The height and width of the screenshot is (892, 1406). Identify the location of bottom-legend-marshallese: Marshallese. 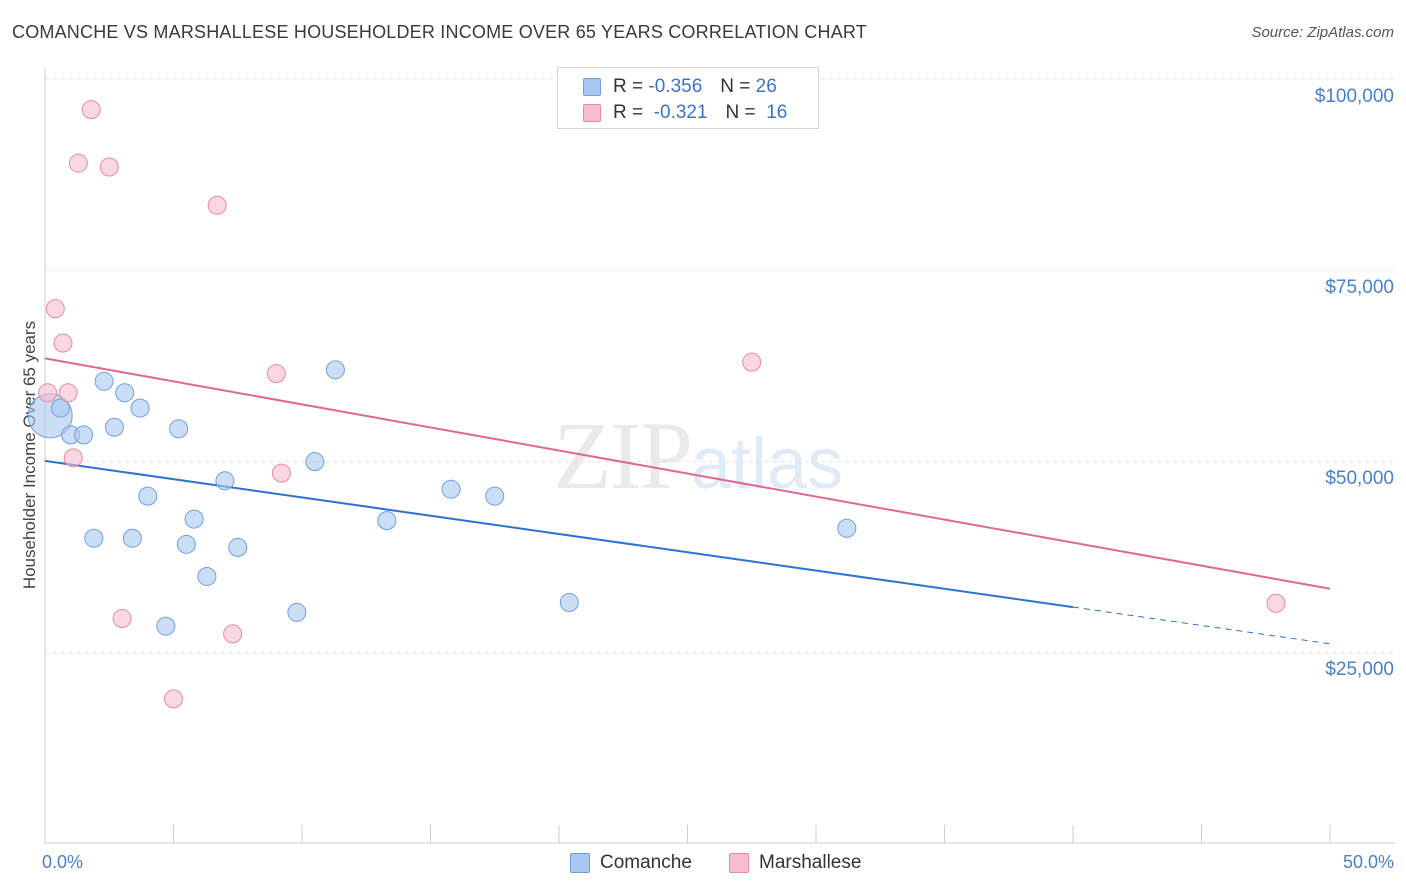
(795, 863).